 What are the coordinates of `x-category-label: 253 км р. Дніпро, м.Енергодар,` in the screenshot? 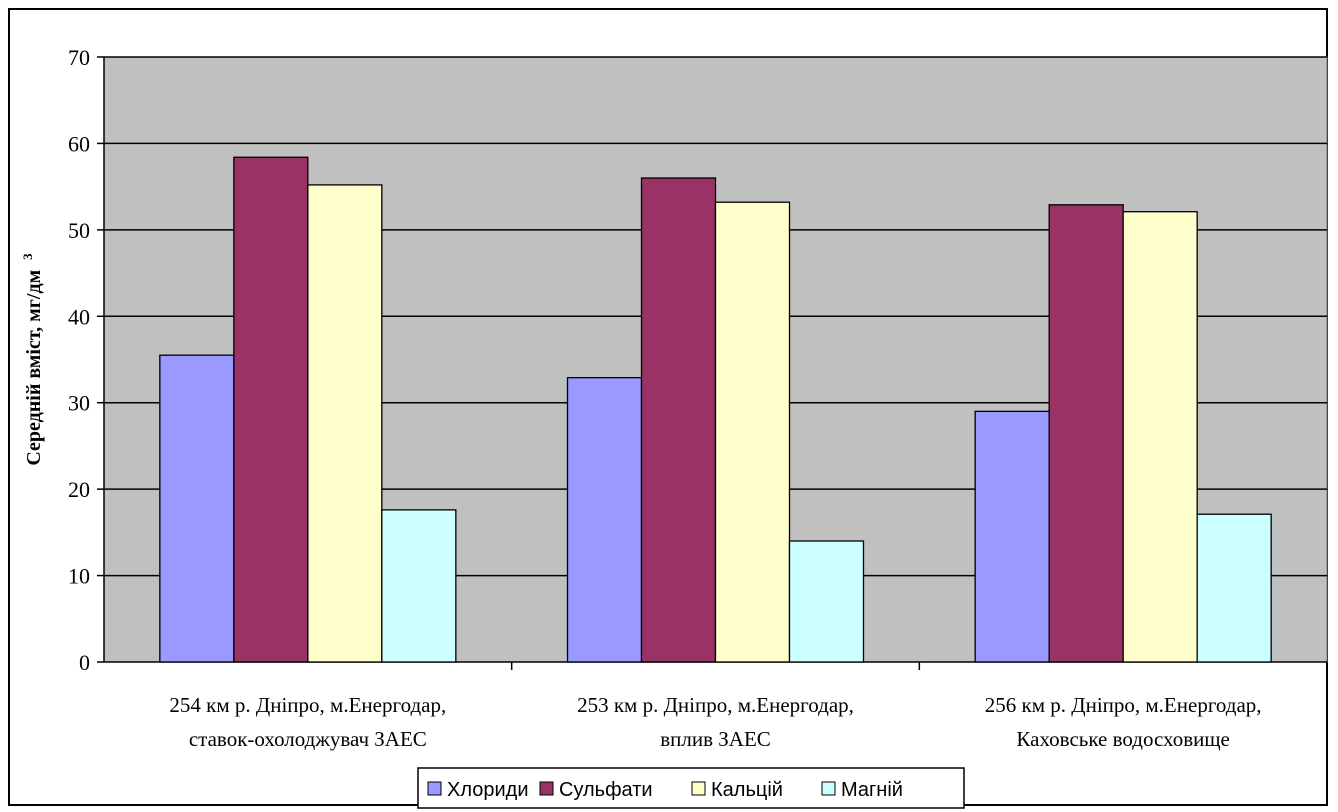 It's located at (715, 705).